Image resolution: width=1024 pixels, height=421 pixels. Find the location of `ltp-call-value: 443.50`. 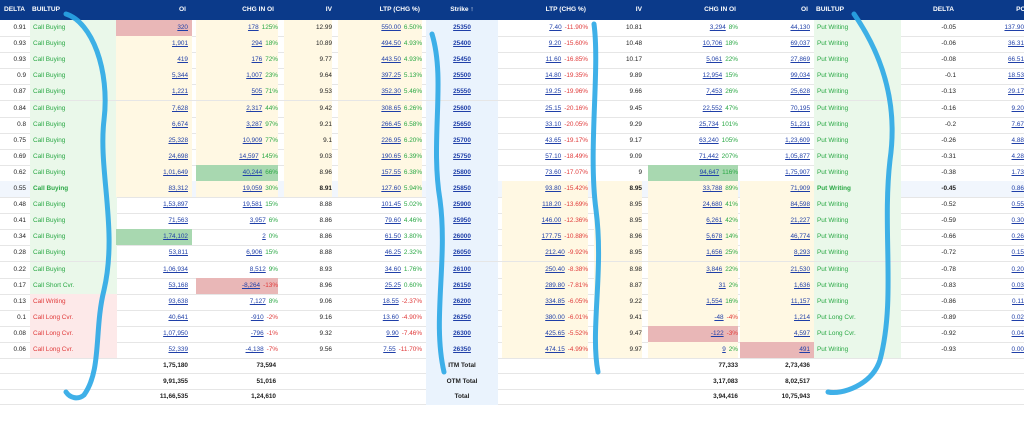

ltp-call-value: 443.50 is located at coordinates (391, 60).